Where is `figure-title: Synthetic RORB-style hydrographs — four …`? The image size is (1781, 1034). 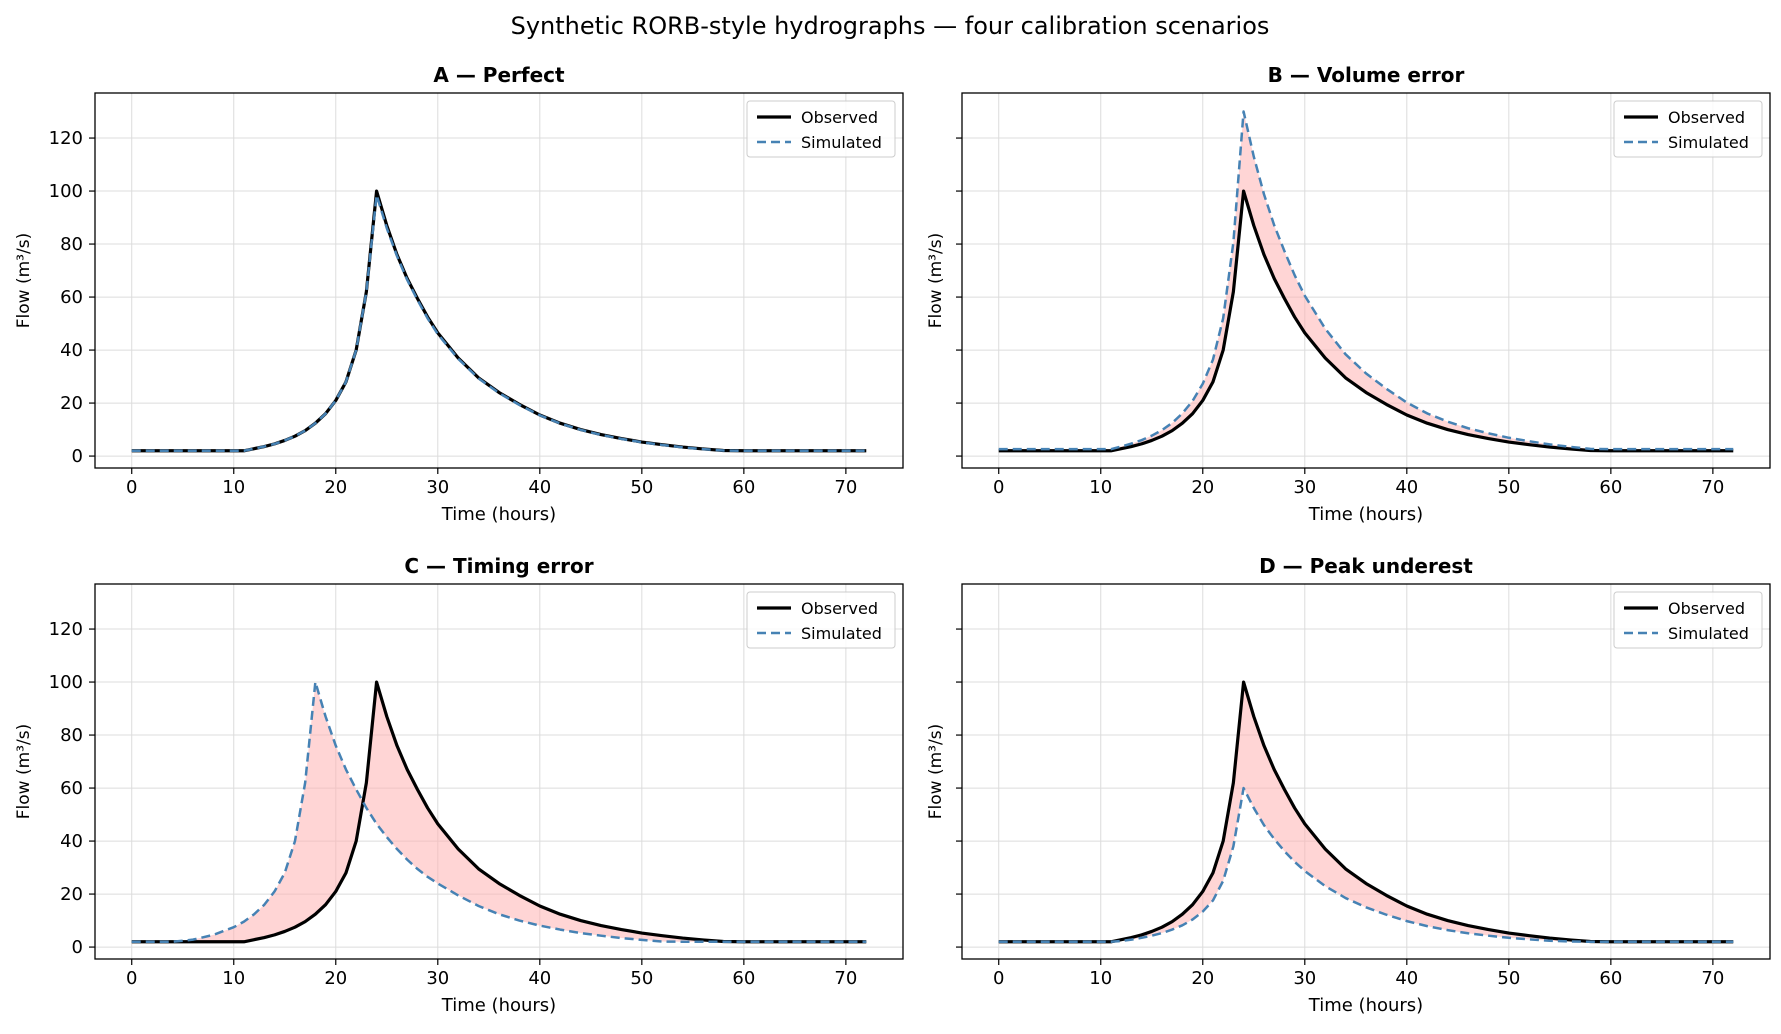 figure-title: Synthetic RORB-style hydrographs — four … is located at coordinates (890, 26).